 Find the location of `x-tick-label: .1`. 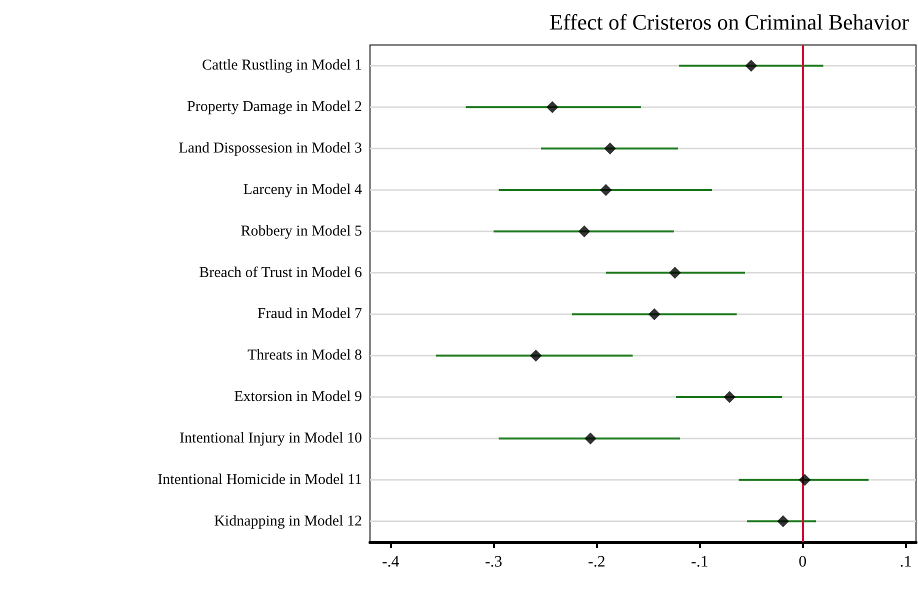

x-tick-label: .1 is located at coordinates (906, 562).